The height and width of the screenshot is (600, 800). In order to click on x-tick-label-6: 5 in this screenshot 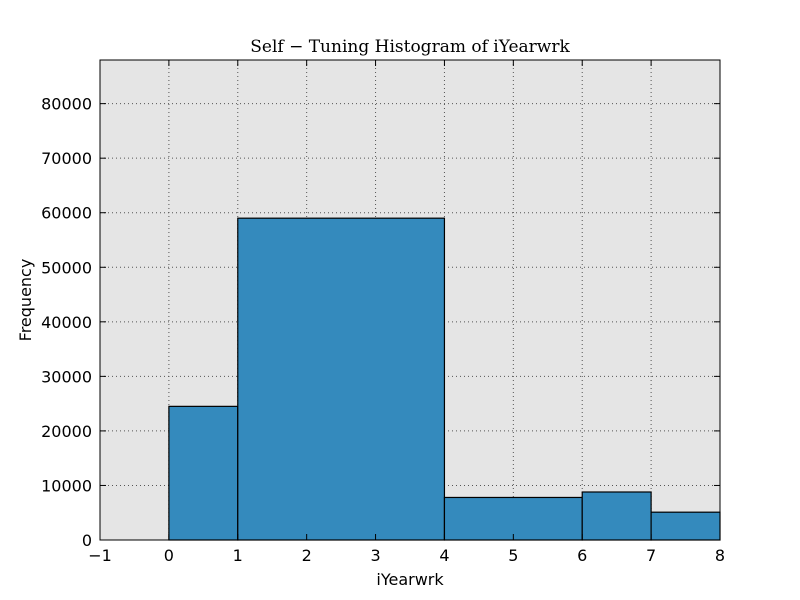, I will do `click(513, 555)`.